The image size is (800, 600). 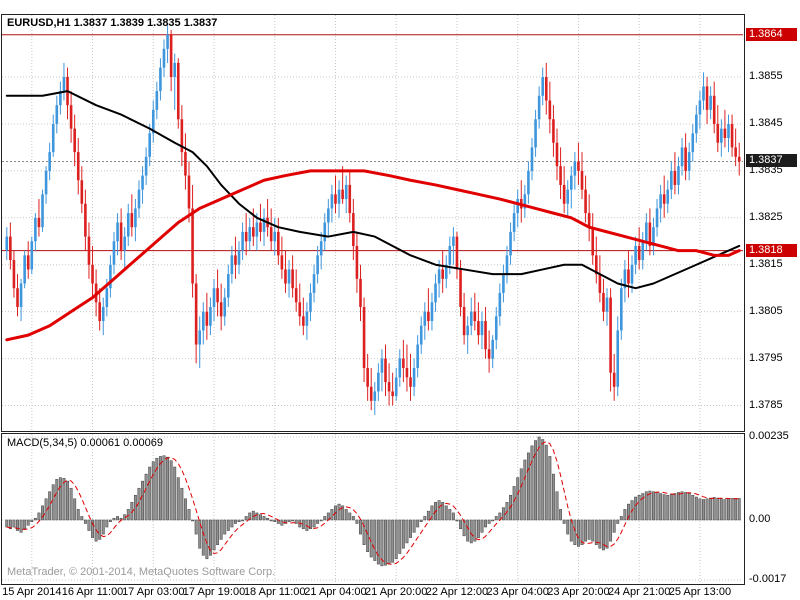 I want to click on macd-value-axis: 0.00235 0.00 -0.0017, so click(x=773, y=300).